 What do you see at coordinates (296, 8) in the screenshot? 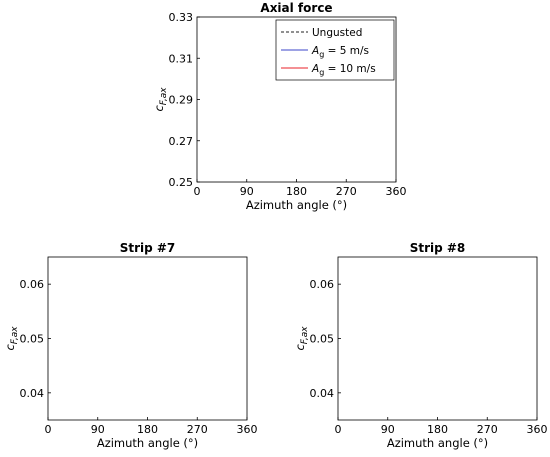
I see `axial-force-title: Axial force` at bounding box center [296, 8].